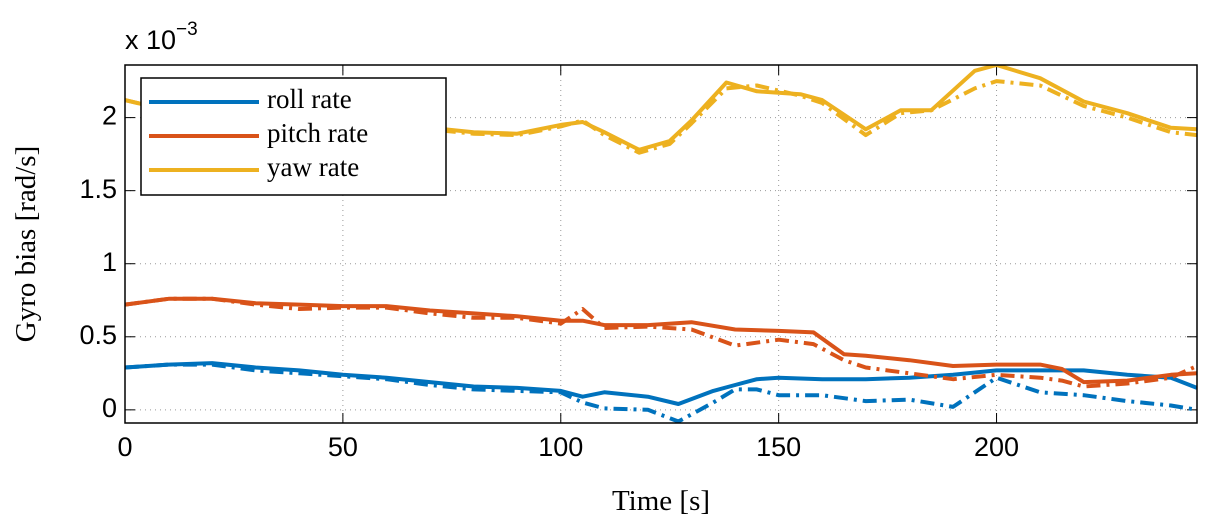 The width and height of the screenshot is (1207, 523). Describe the element at coordinates (778, 447) in the screenshot. I see `x-tick-label: 150` at that location.